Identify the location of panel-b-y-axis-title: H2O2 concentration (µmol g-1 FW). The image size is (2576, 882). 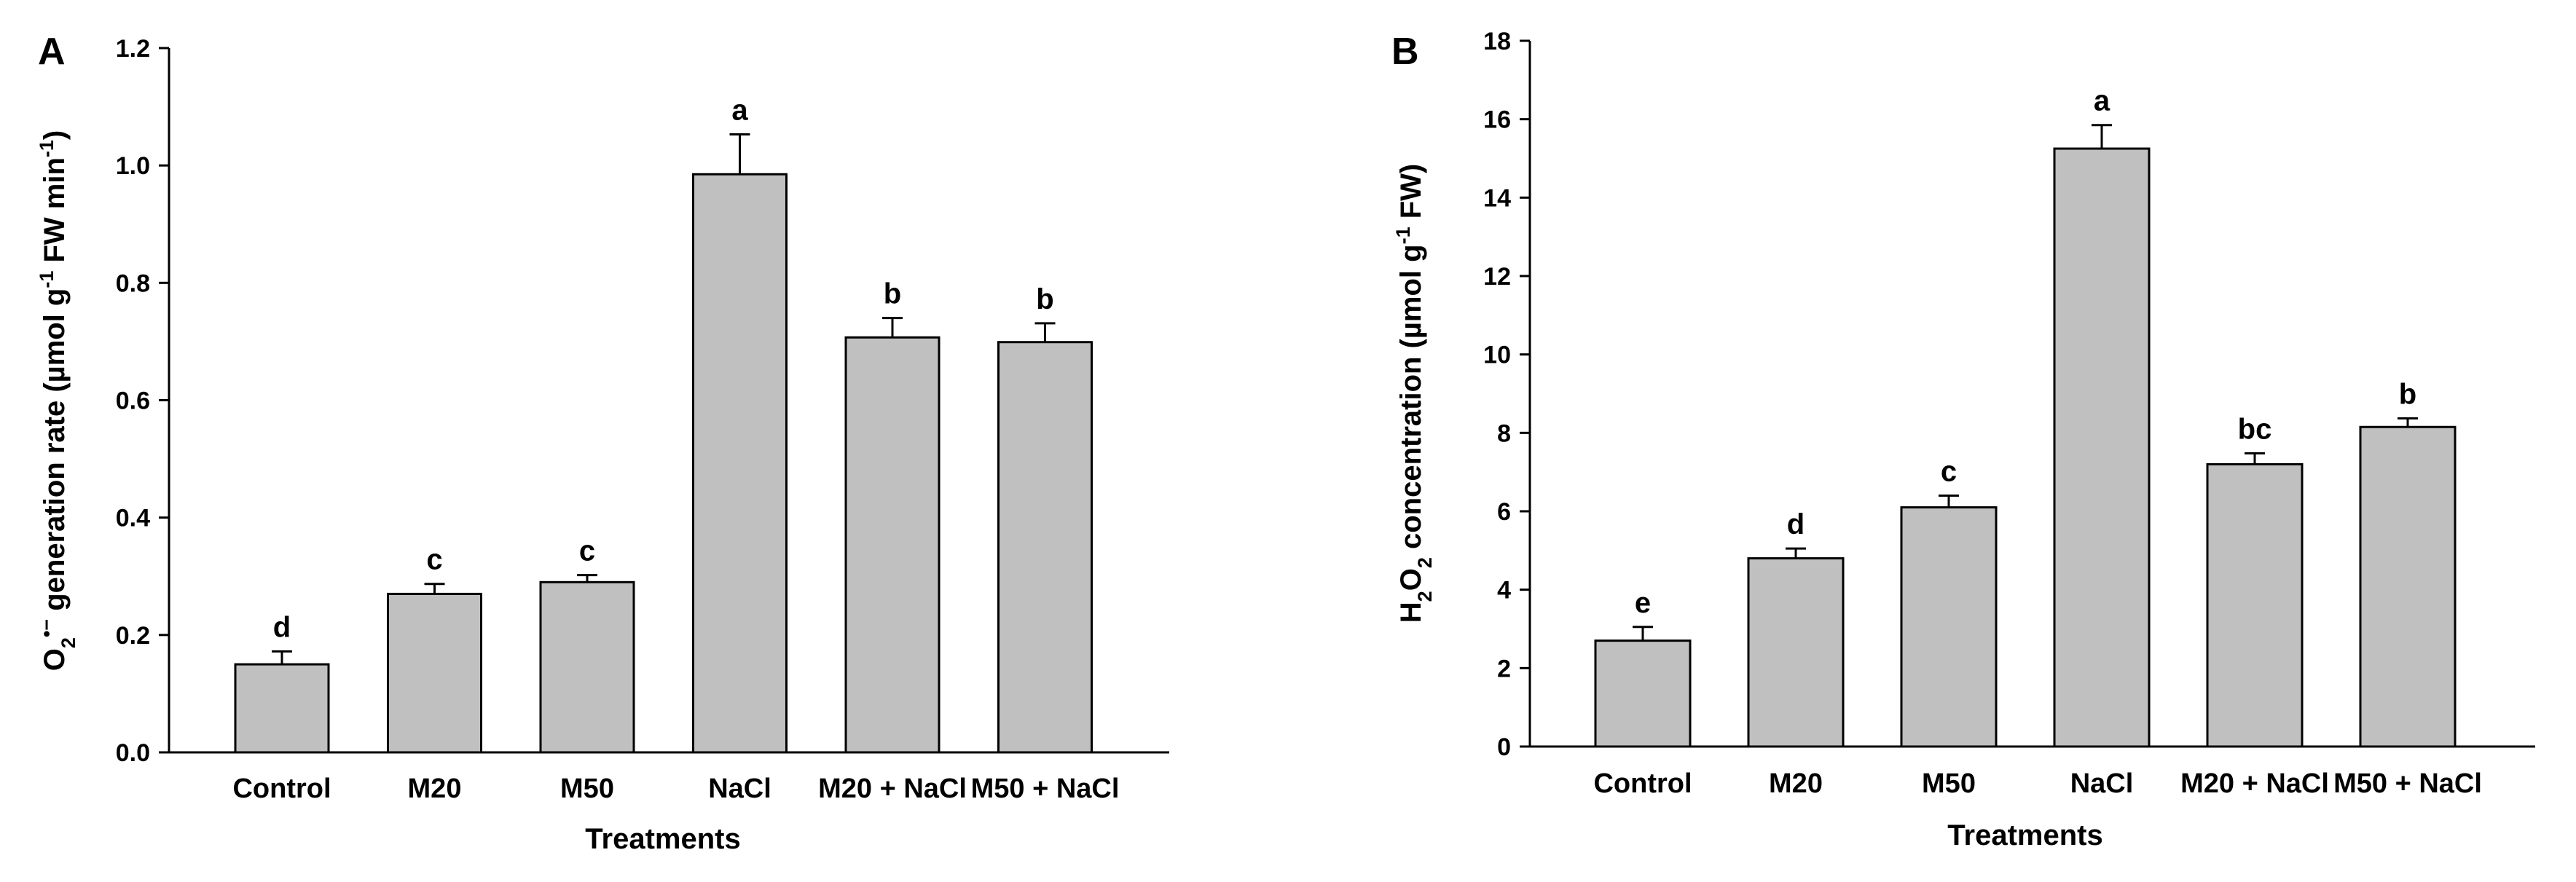
(1414, 393).